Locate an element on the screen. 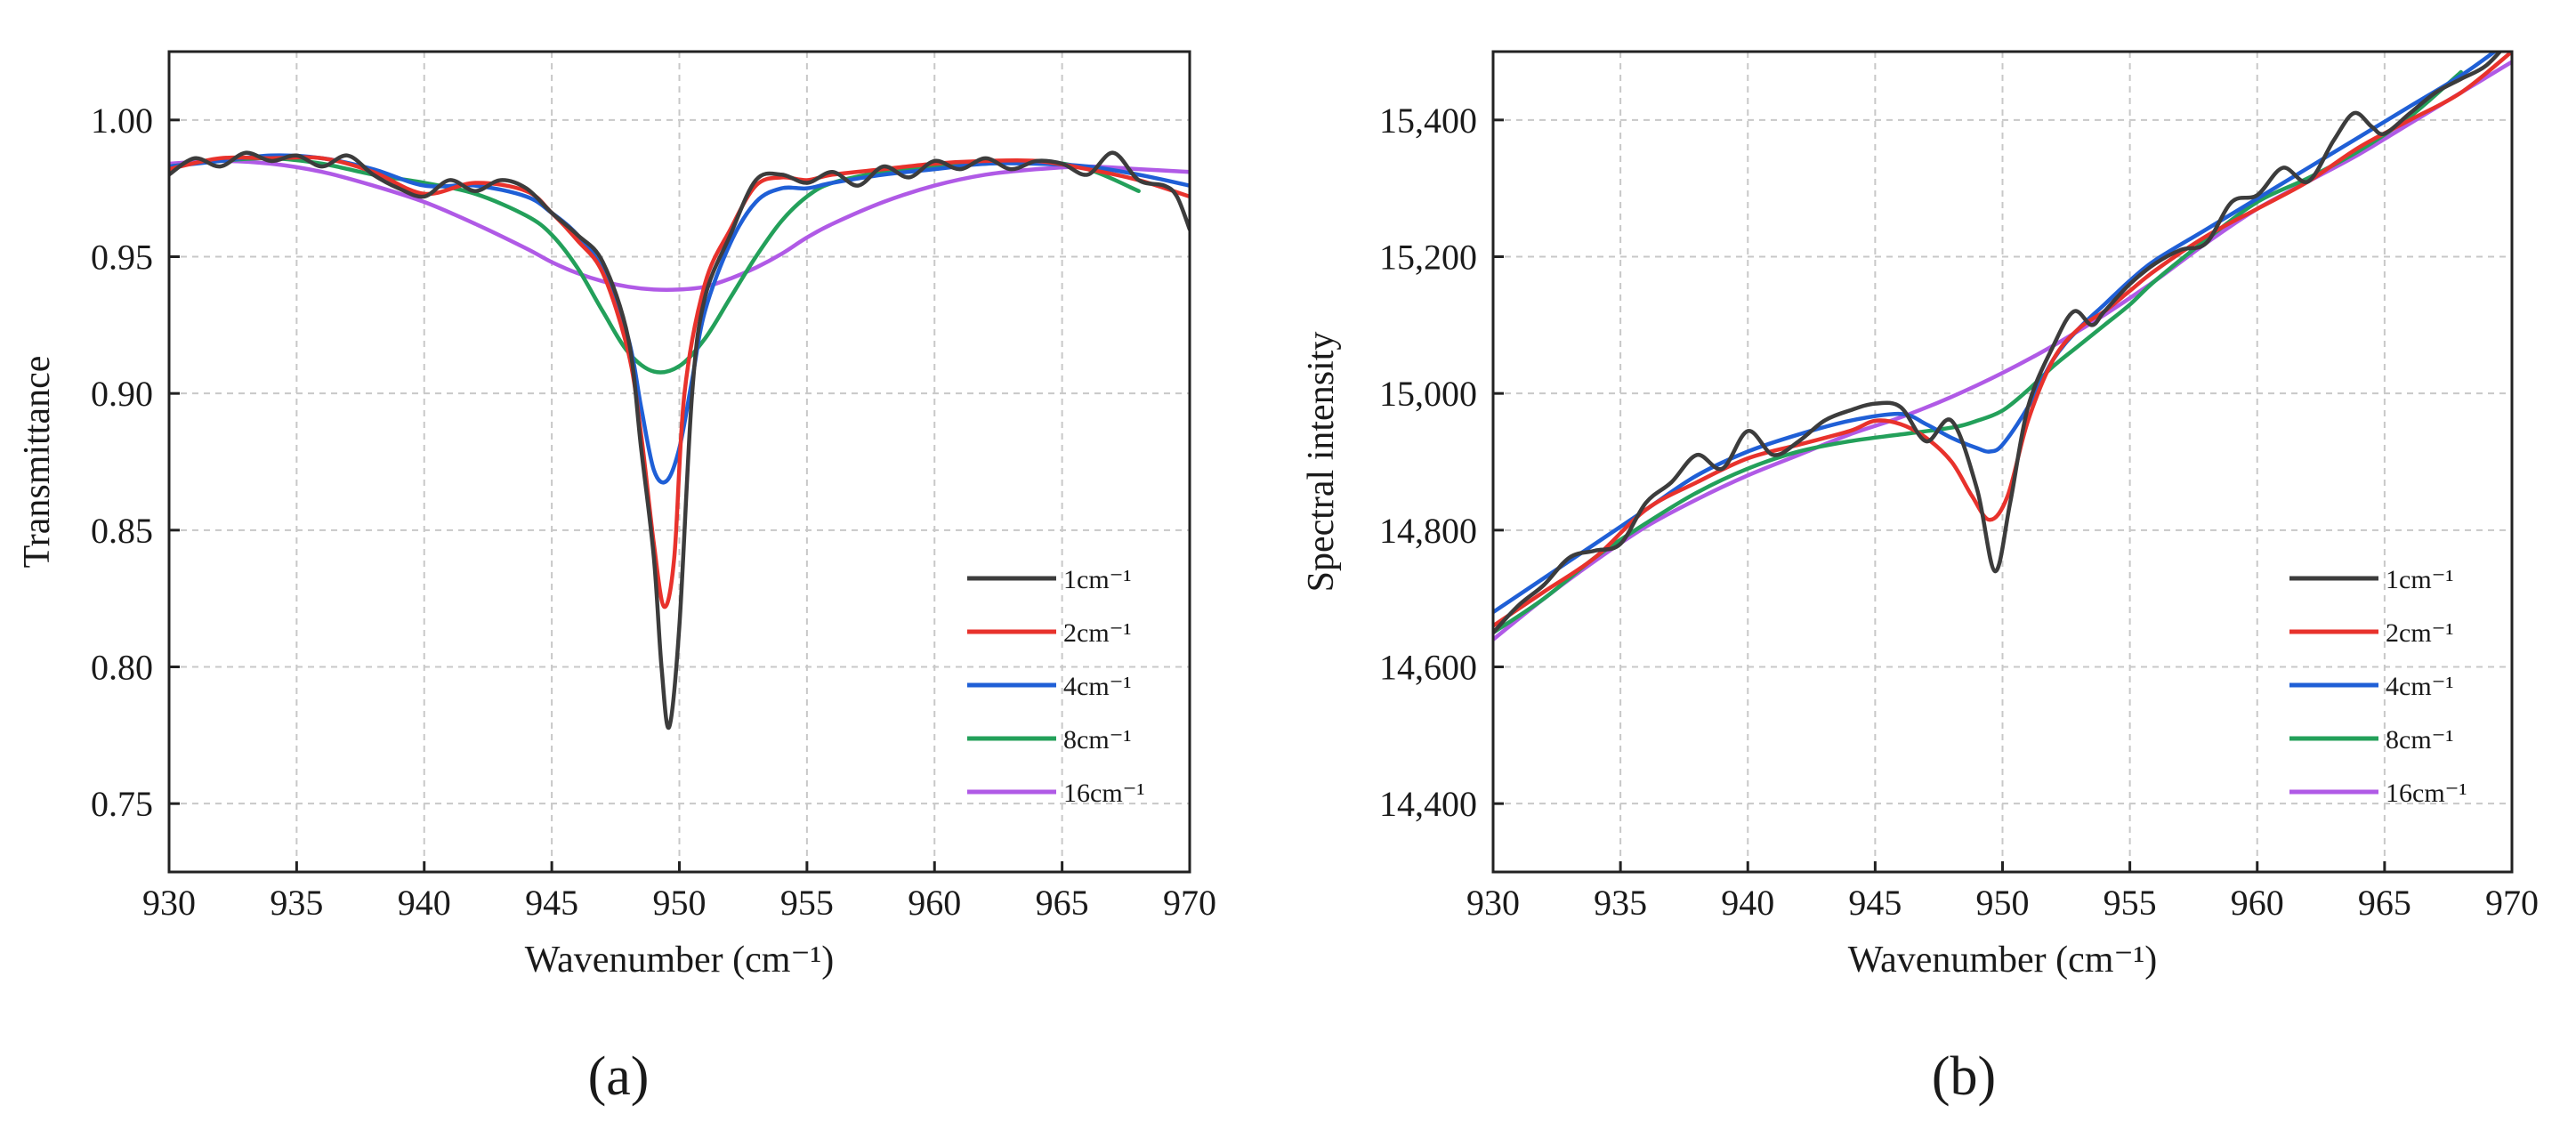 This screenshot has width=2576, height=1138. legend-label-1cm-b: 1cm⁻¹ is located at coordinates (2419, 579).